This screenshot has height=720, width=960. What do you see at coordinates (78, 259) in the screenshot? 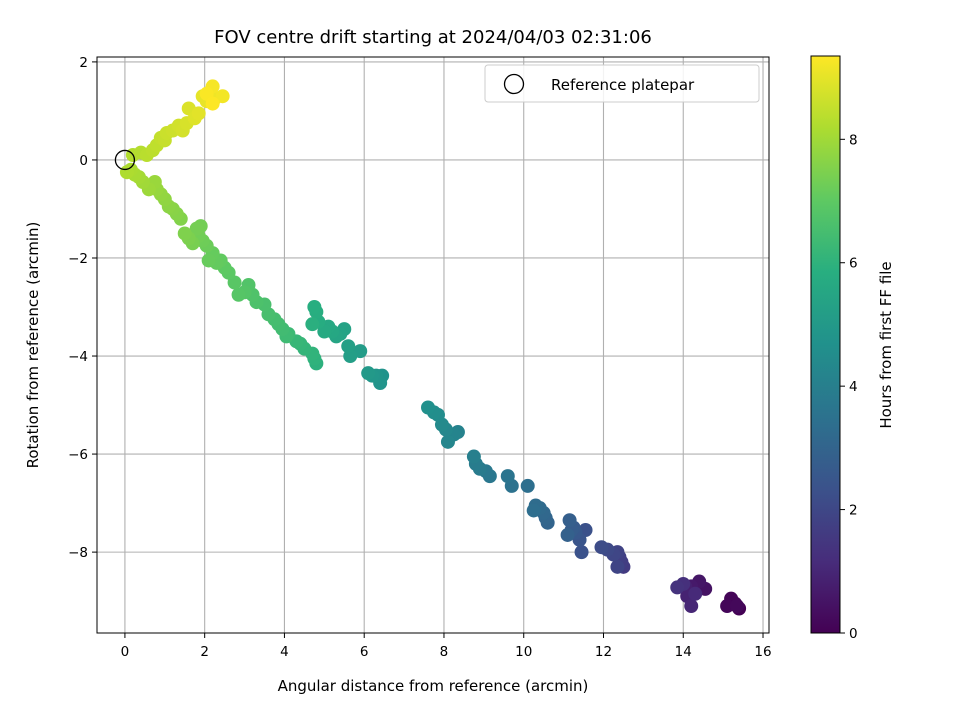
I see `y-tick-label: −2` at bounding box center [78, 259].